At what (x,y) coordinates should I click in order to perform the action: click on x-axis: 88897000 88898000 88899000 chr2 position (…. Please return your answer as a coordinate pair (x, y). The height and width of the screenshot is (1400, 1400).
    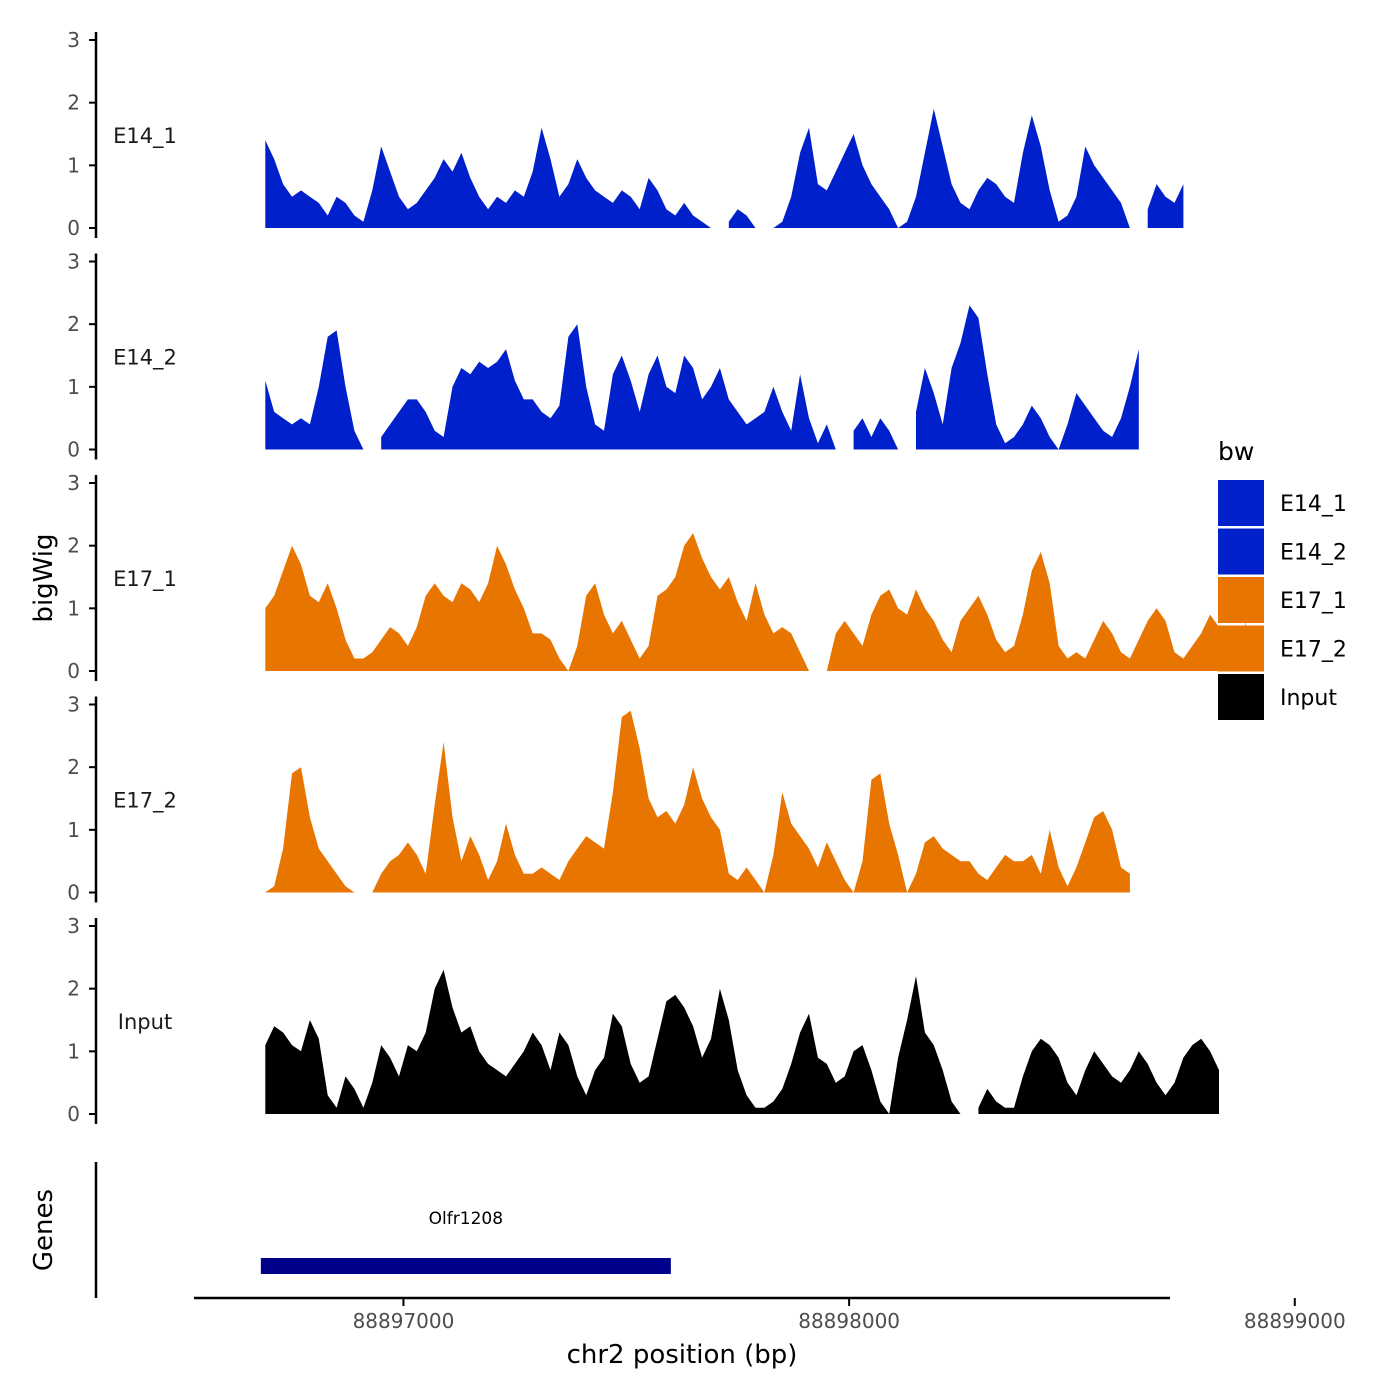
    Looking at the image, I should click on (770, 1333).